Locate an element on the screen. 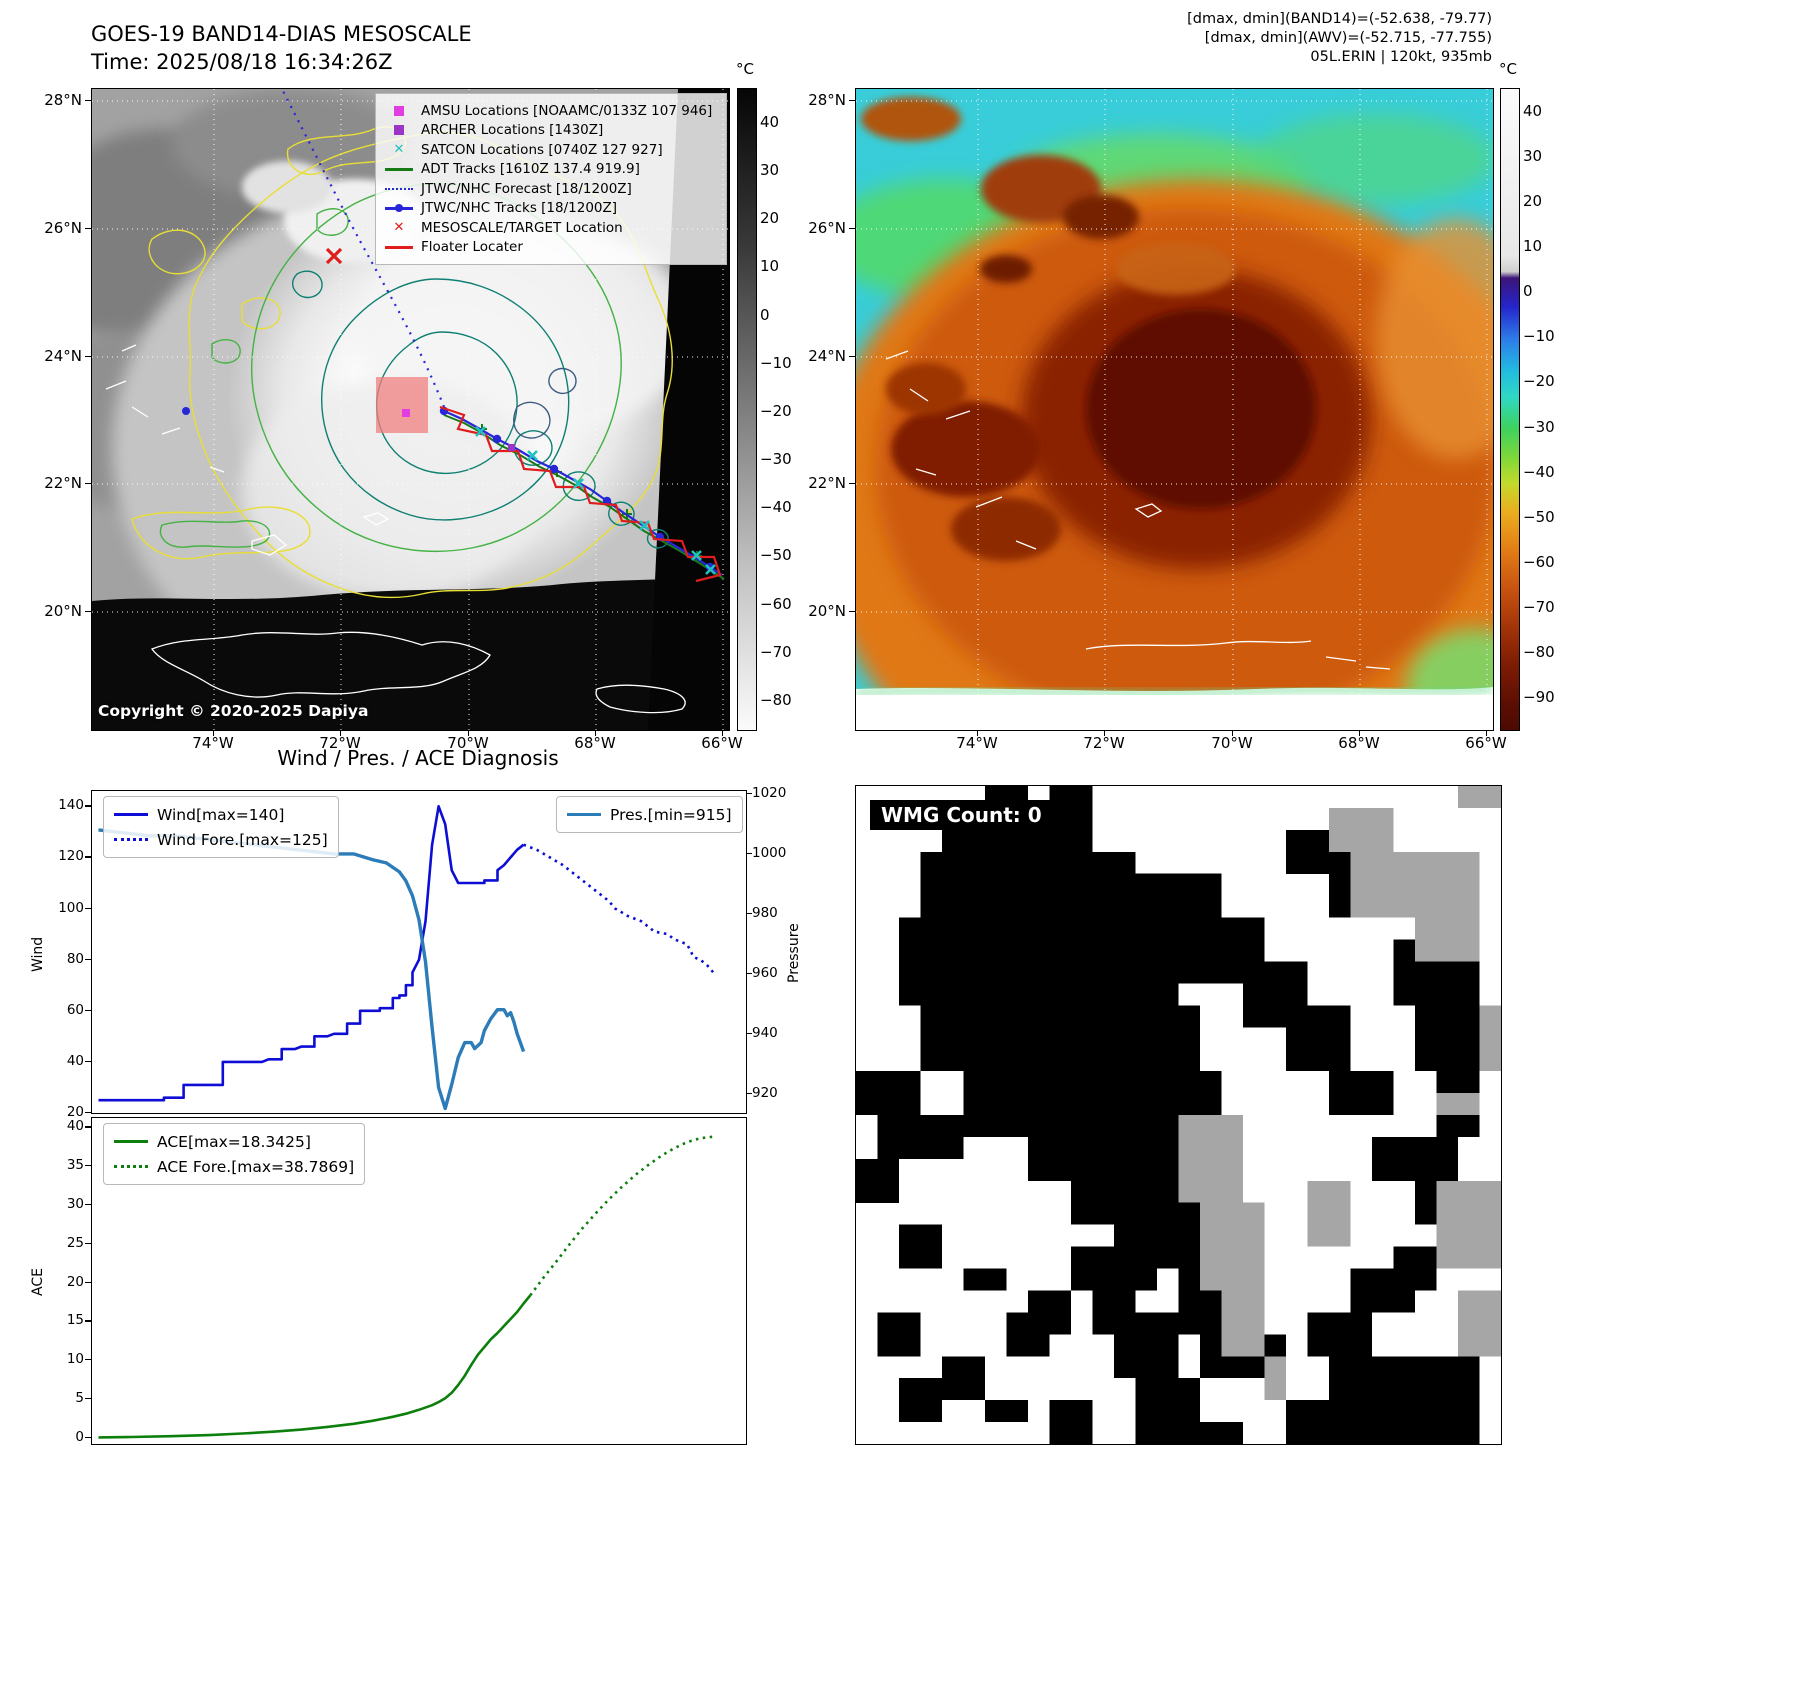 The width and height of the screenshot is (1797, 1690). satcon-markers is located at coordinates (595, 500).